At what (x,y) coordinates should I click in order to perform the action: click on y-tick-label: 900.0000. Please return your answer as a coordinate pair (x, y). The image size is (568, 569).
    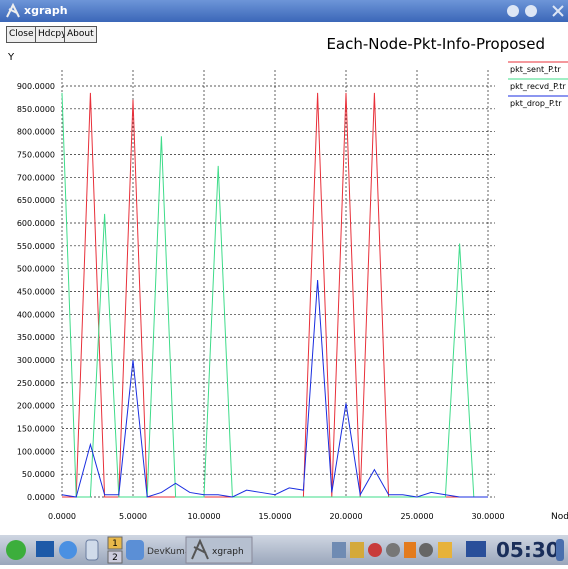
    Looking at the image, I should click on (36, 86).